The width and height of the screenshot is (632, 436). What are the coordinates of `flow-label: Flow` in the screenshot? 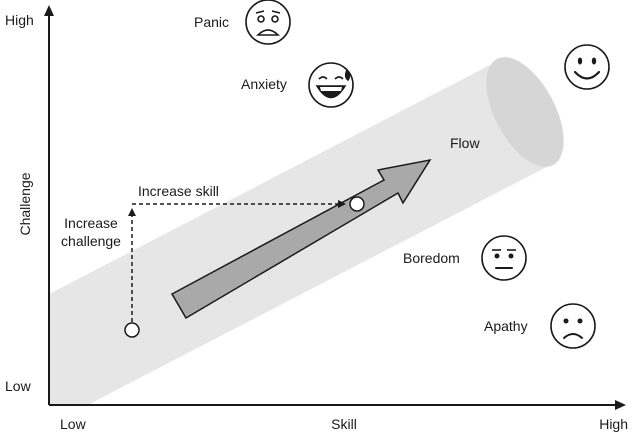 It's located at (465, 143).